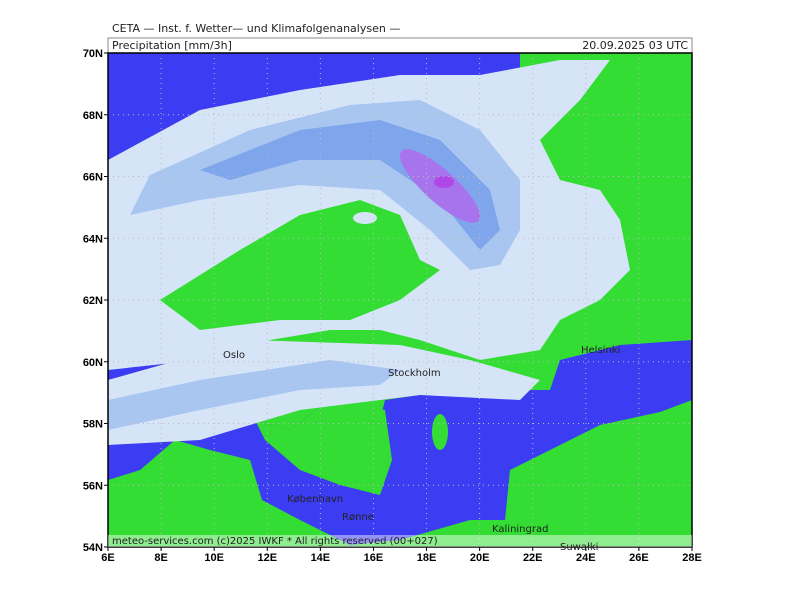  I want to click on lat-label: 64N, so click(93, 239).